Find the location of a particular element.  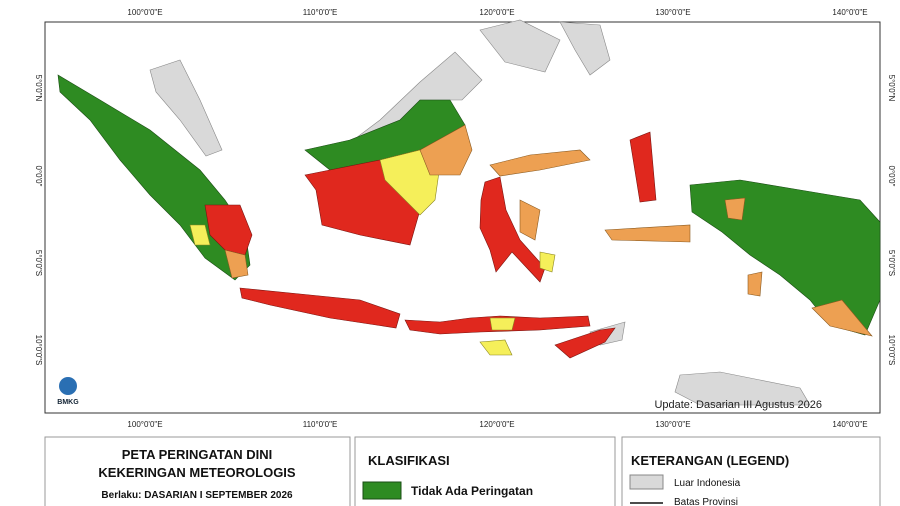

classification-label: Tidak Ada Peringatan is located at coordinates (472, 491).